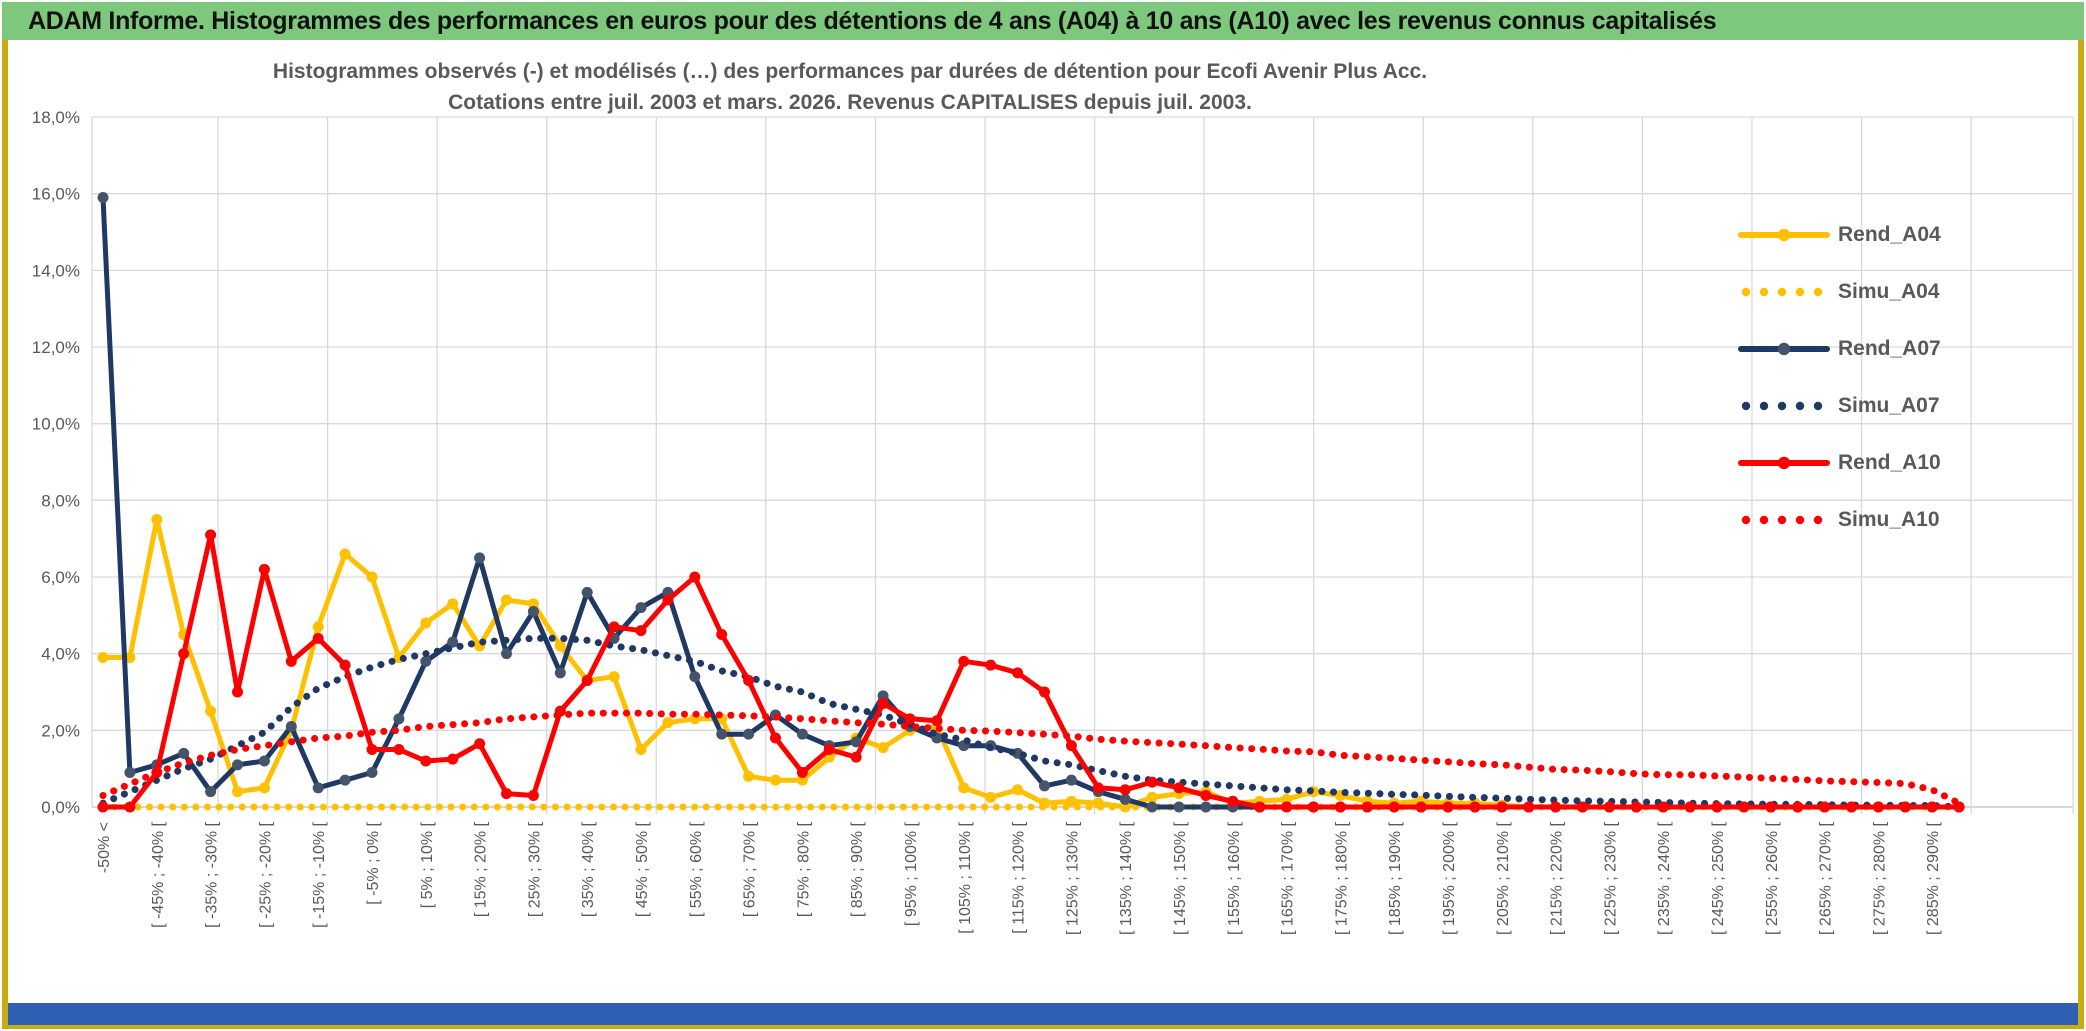  What do you see at coordinates (1043, 1014) in the screenshot?
I see `horizontal-scrollbar` at bounding box center [1043, 1014].